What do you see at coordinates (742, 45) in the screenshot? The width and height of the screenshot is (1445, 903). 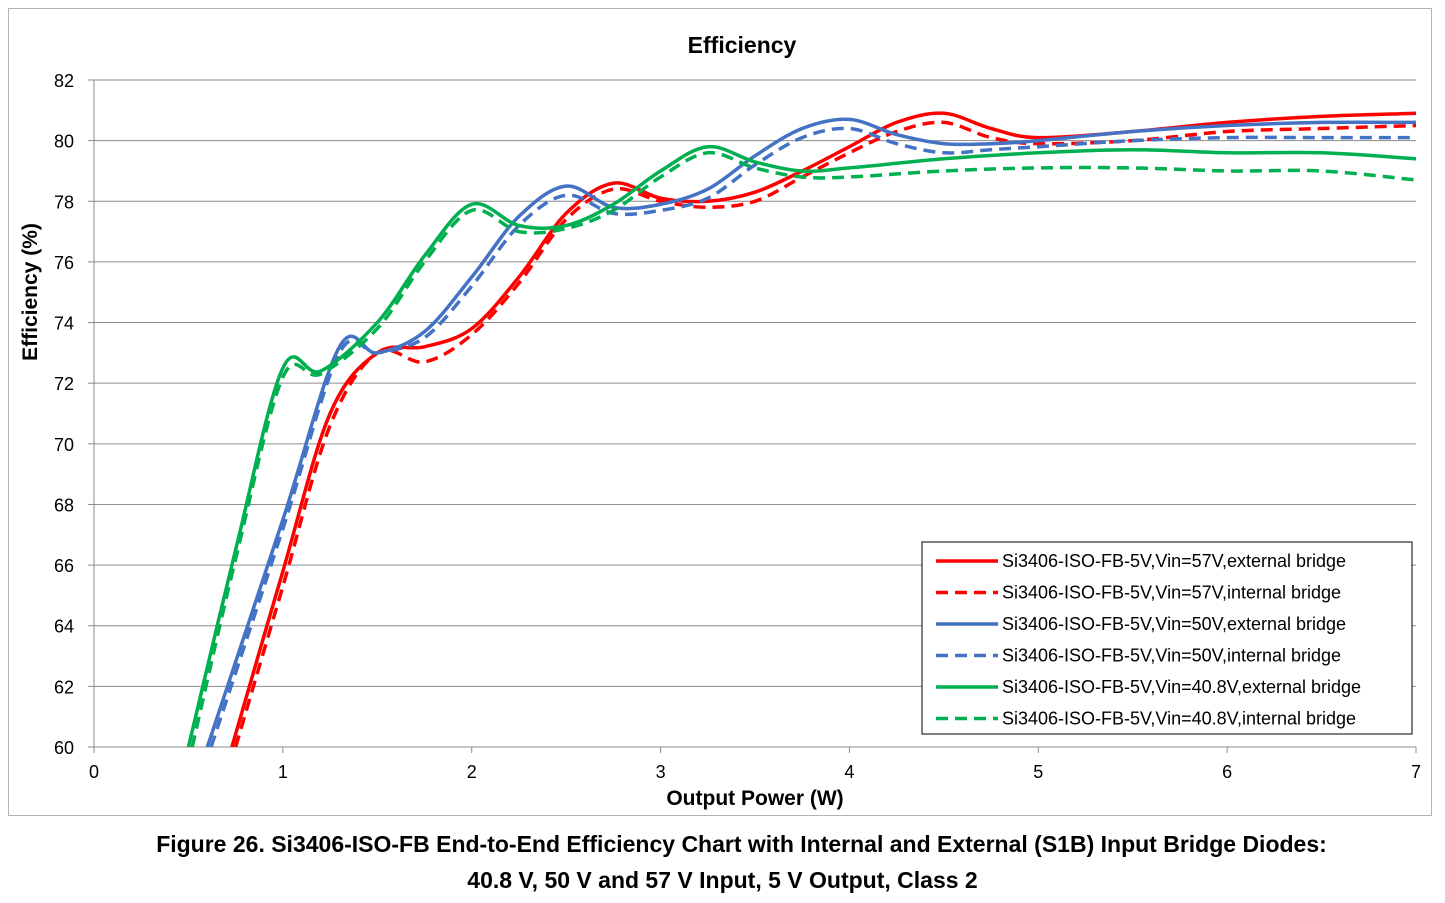 I see `chart-title: Efficiency` at bounding box center [742, 45].